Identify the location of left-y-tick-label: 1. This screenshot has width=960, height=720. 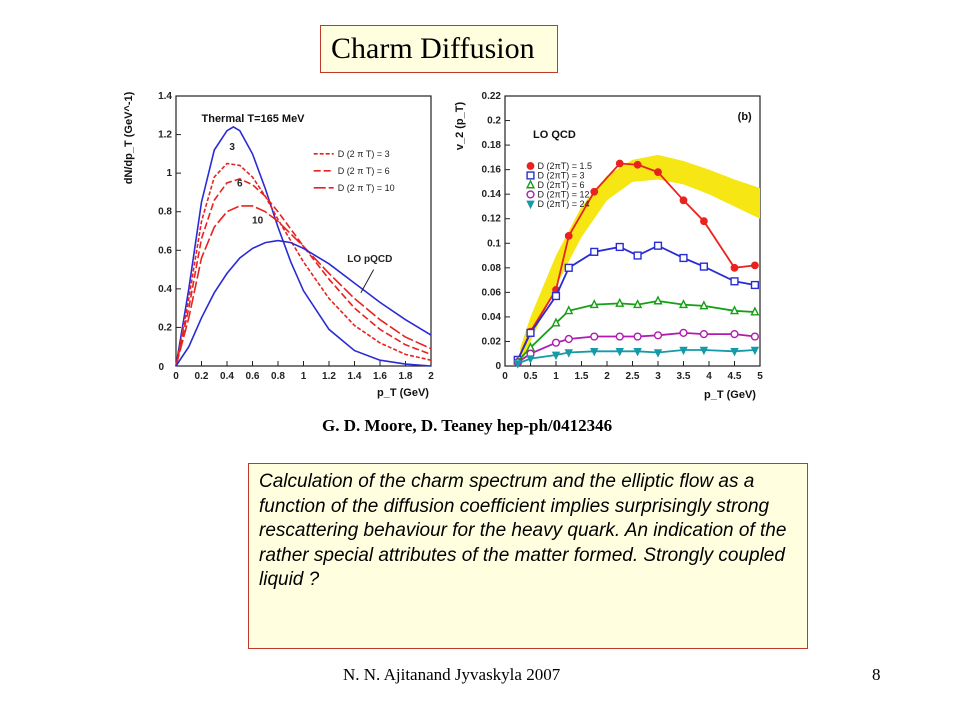
(169, 173).